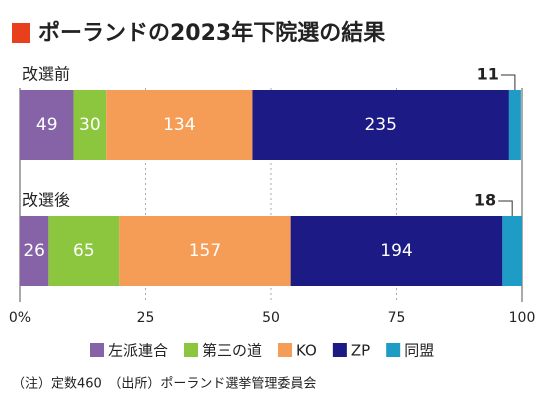  I want to click on note: （注）定数460 （出所）ポーランド選挙管理委員会, so click(164, 384).